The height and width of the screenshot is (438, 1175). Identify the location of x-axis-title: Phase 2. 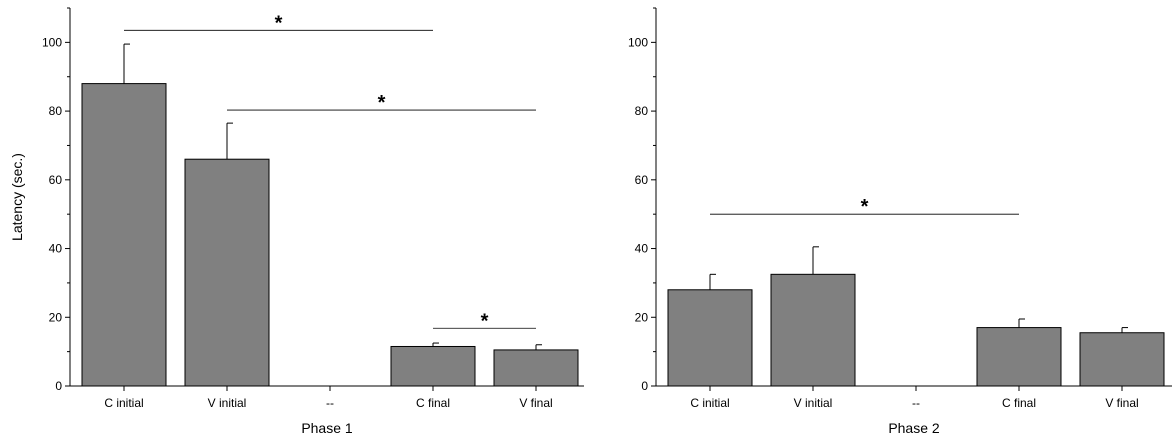
(914, 428).